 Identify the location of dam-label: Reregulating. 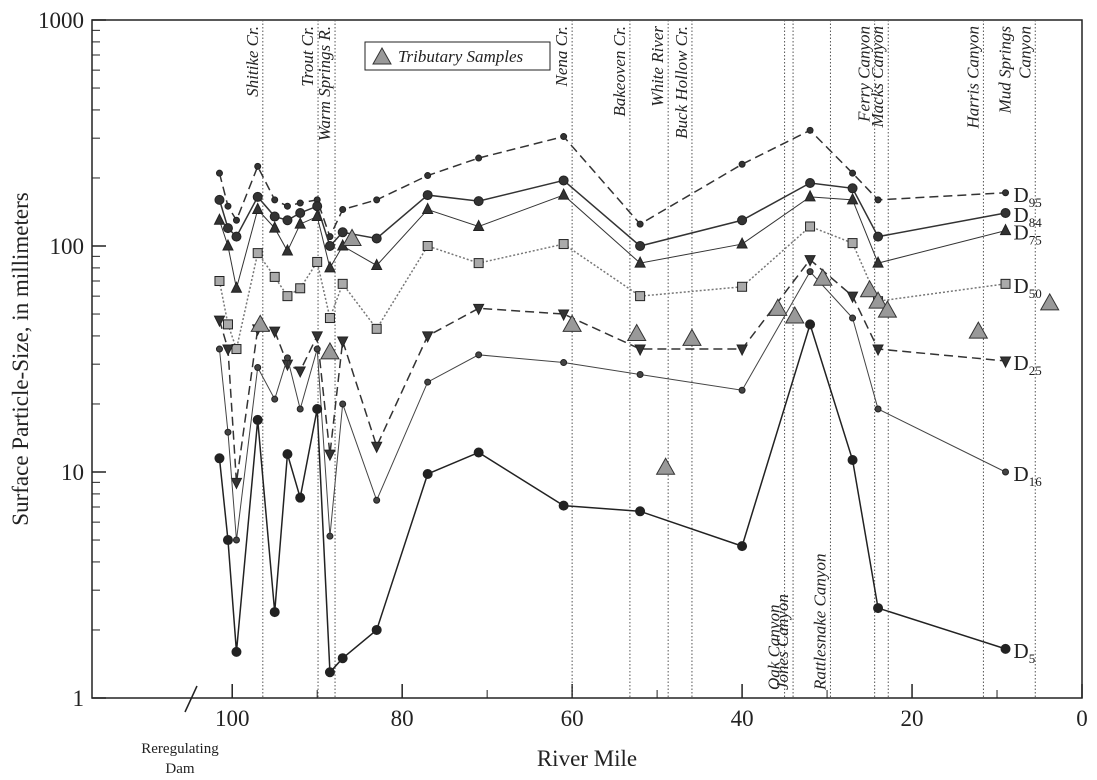
(180, 749).